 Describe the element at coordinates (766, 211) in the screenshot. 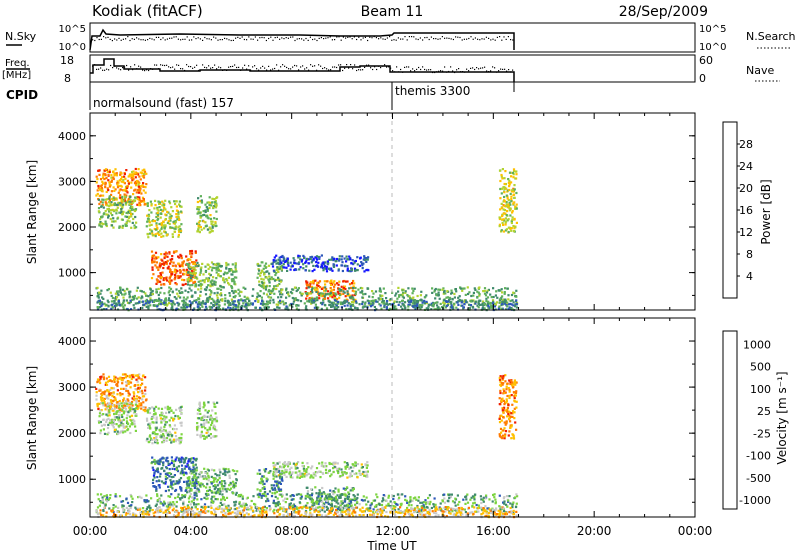

I see `power-colorbar-label: Power [dB]` at that location.